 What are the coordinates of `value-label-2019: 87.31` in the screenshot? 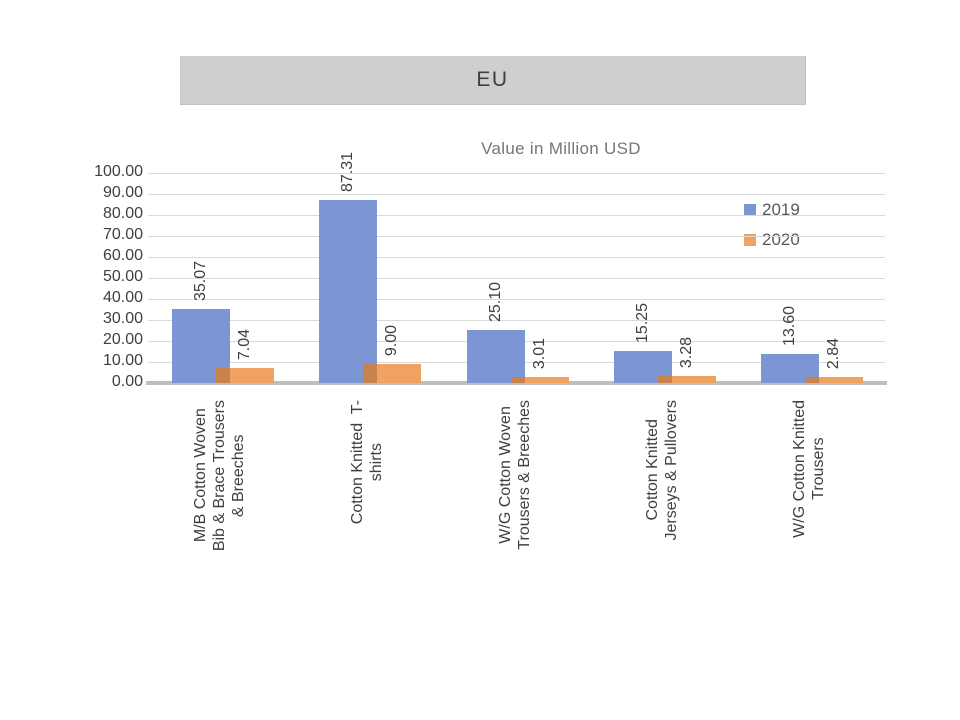 It's located at (348, 171).